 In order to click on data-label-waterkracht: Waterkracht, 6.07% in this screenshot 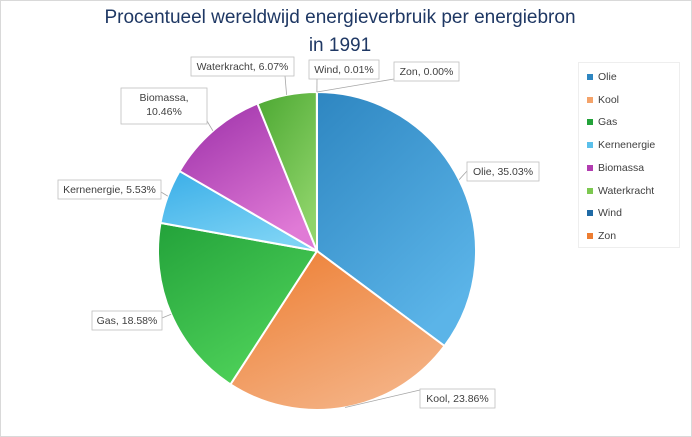, I will do `click(242, 66)`.